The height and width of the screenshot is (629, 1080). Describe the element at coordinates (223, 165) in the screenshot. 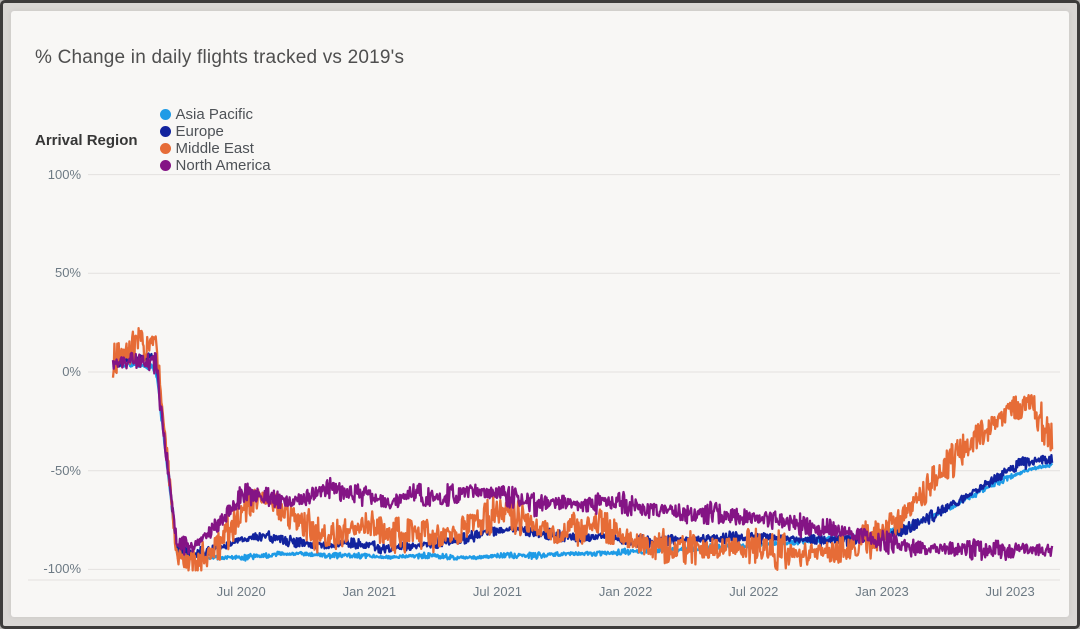

I see `legend-item-label: North America` at that location.